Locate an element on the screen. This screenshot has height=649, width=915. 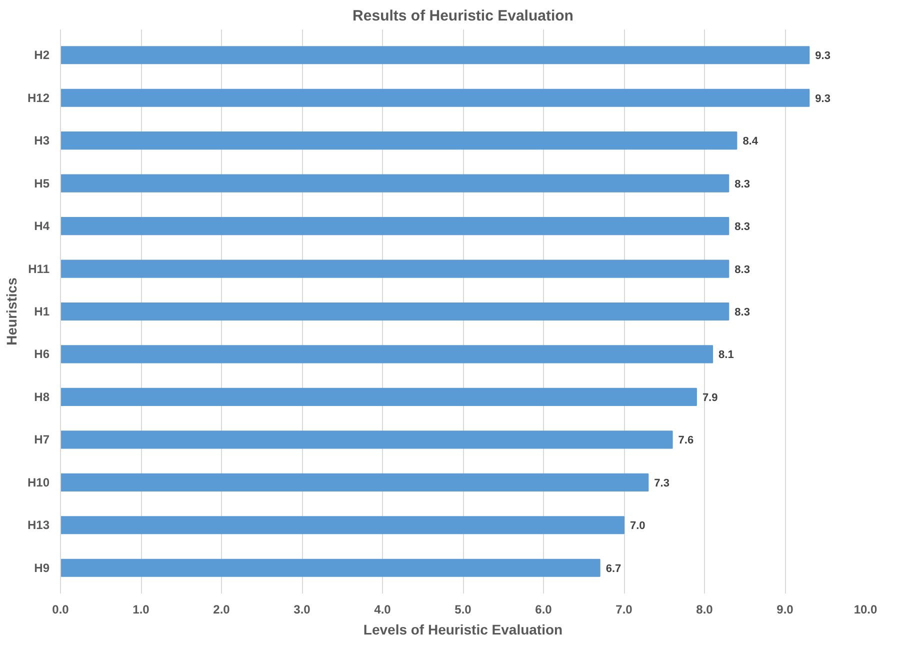
y-tick-label: H4 is located at coordinates (42, 226).